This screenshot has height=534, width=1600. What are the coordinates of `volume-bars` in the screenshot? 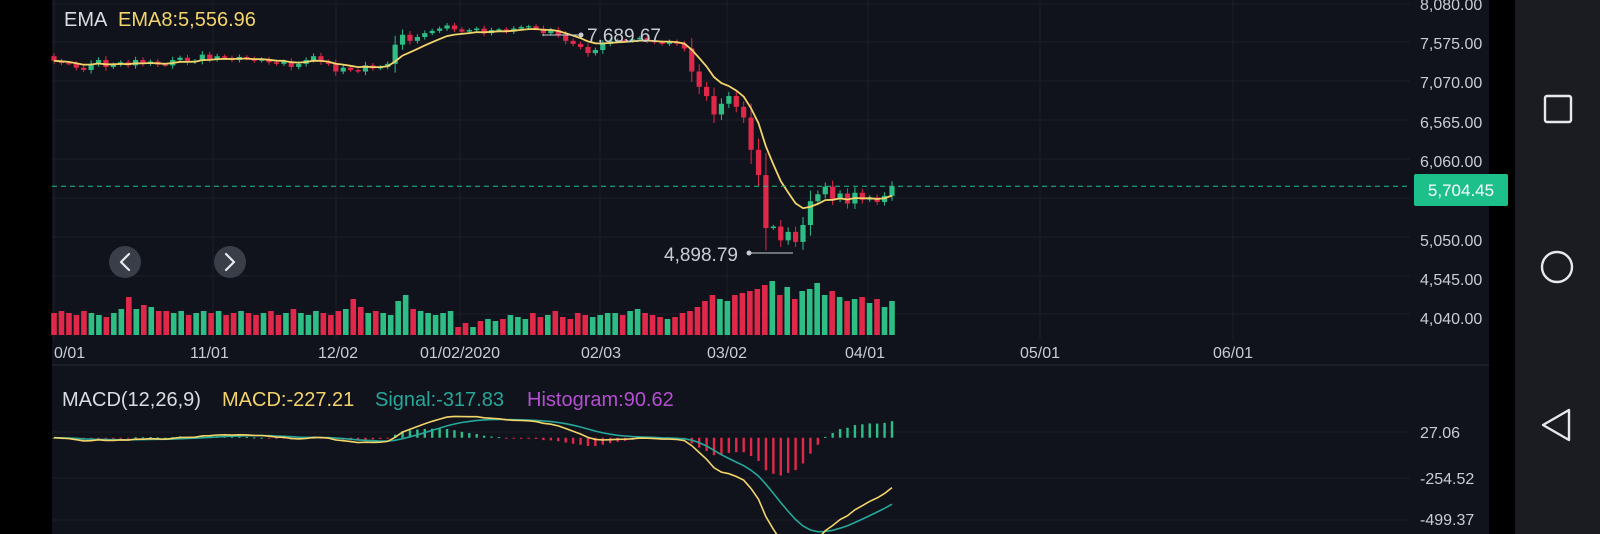 It's located at (473, 308).